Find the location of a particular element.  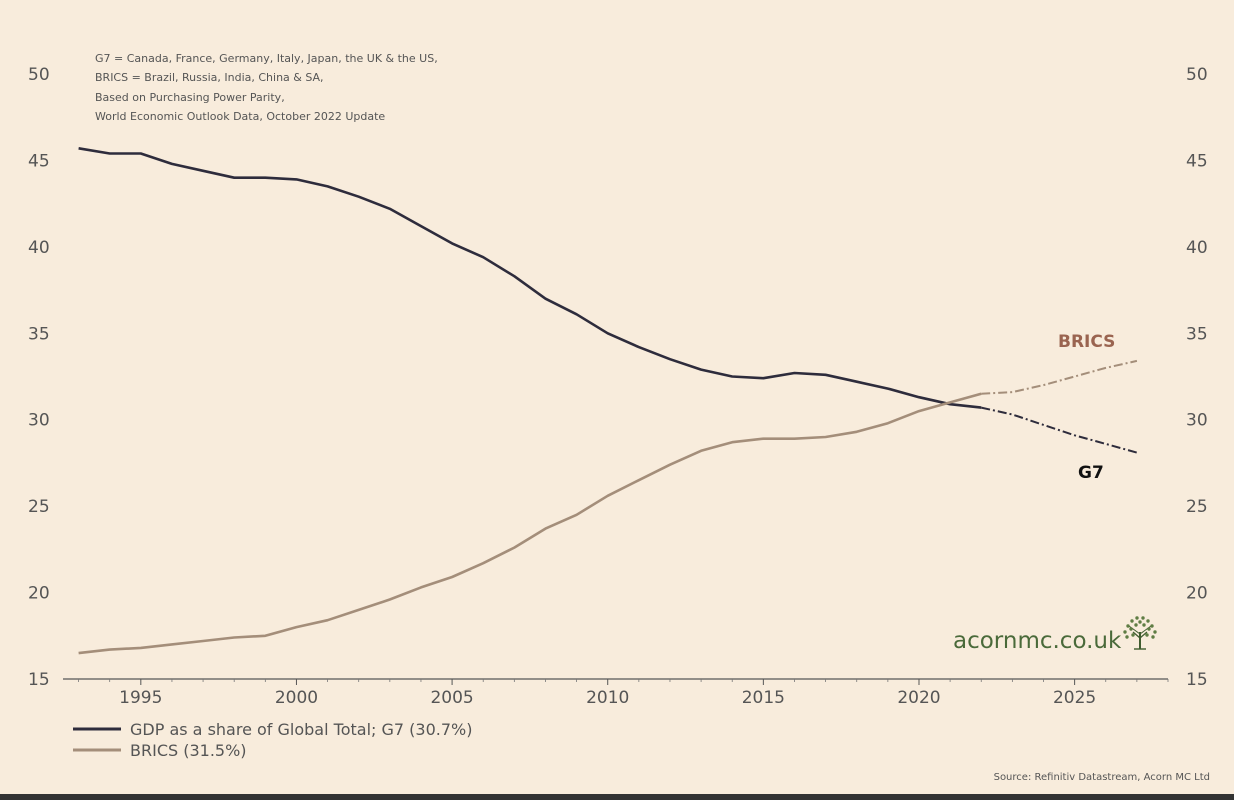

y-tick-right: 20 is located at coordinates (1197, 594).